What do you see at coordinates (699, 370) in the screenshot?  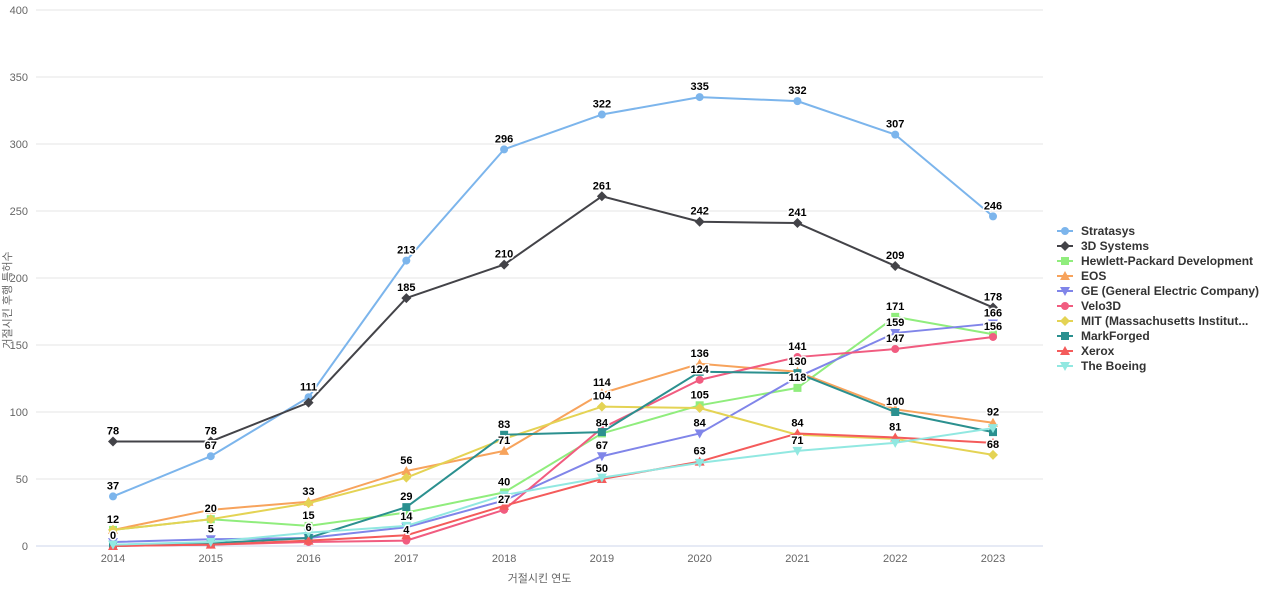 I see `data-label: 124` at bounding box center [699, 370].